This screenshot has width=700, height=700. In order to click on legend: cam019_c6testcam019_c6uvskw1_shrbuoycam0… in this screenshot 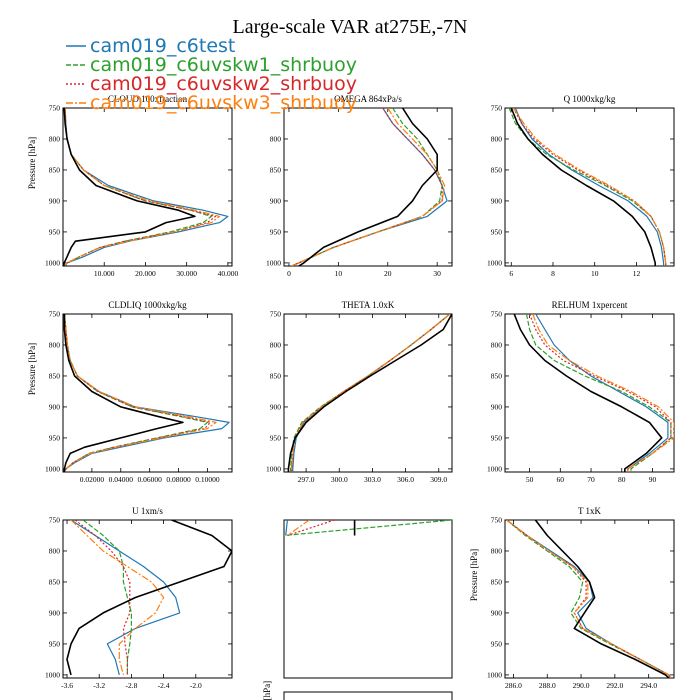, I will do `click(211, 74)`.